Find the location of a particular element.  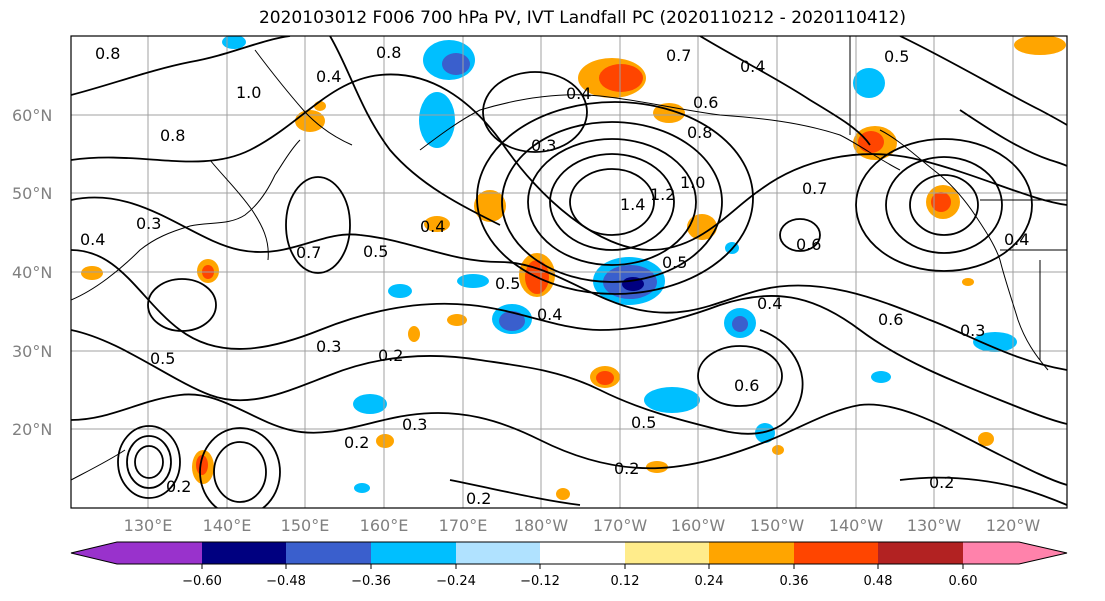

lon-label: 130°W is located at coordinates (934, 525).